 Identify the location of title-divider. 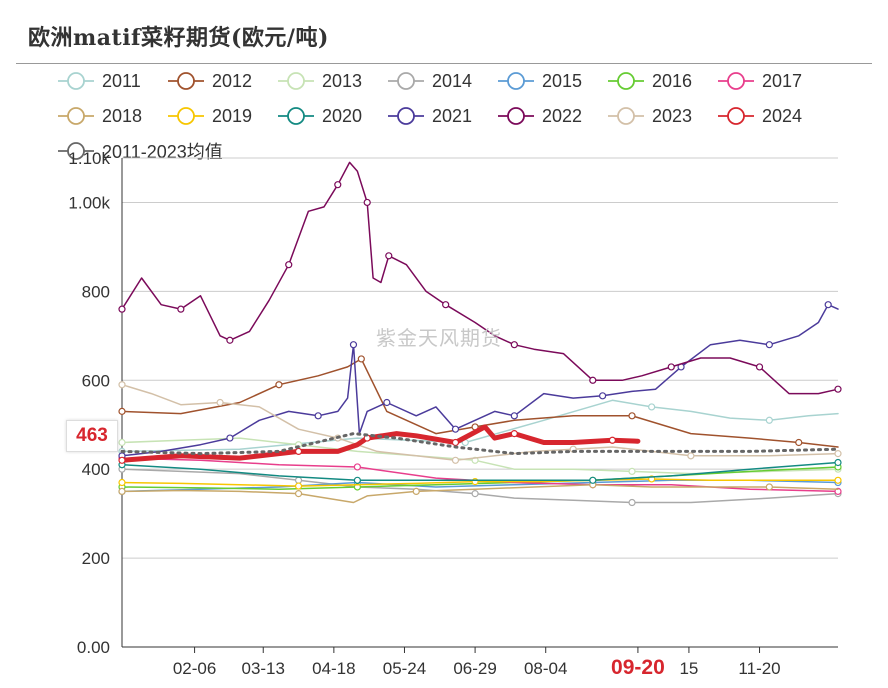
(444, 63).